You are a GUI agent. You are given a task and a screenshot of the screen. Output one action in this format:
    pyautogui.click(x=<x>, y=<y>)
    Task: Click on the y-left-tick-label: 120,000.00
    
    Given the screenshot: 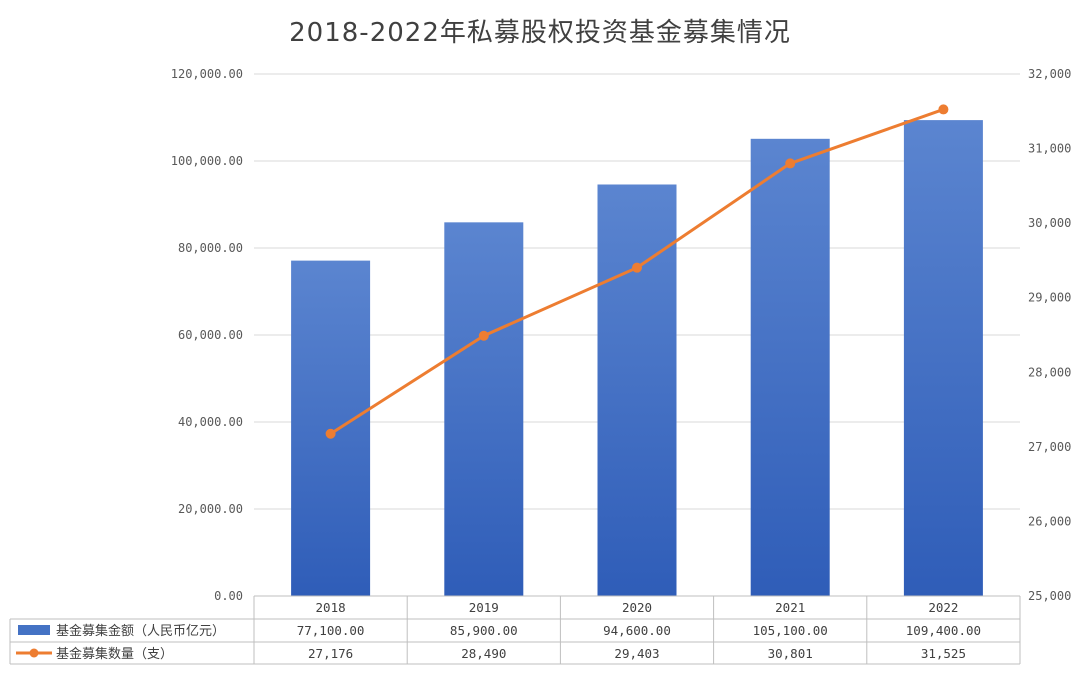 What is the action you would take?
    pyautogui.click(x=207, y=74)
    